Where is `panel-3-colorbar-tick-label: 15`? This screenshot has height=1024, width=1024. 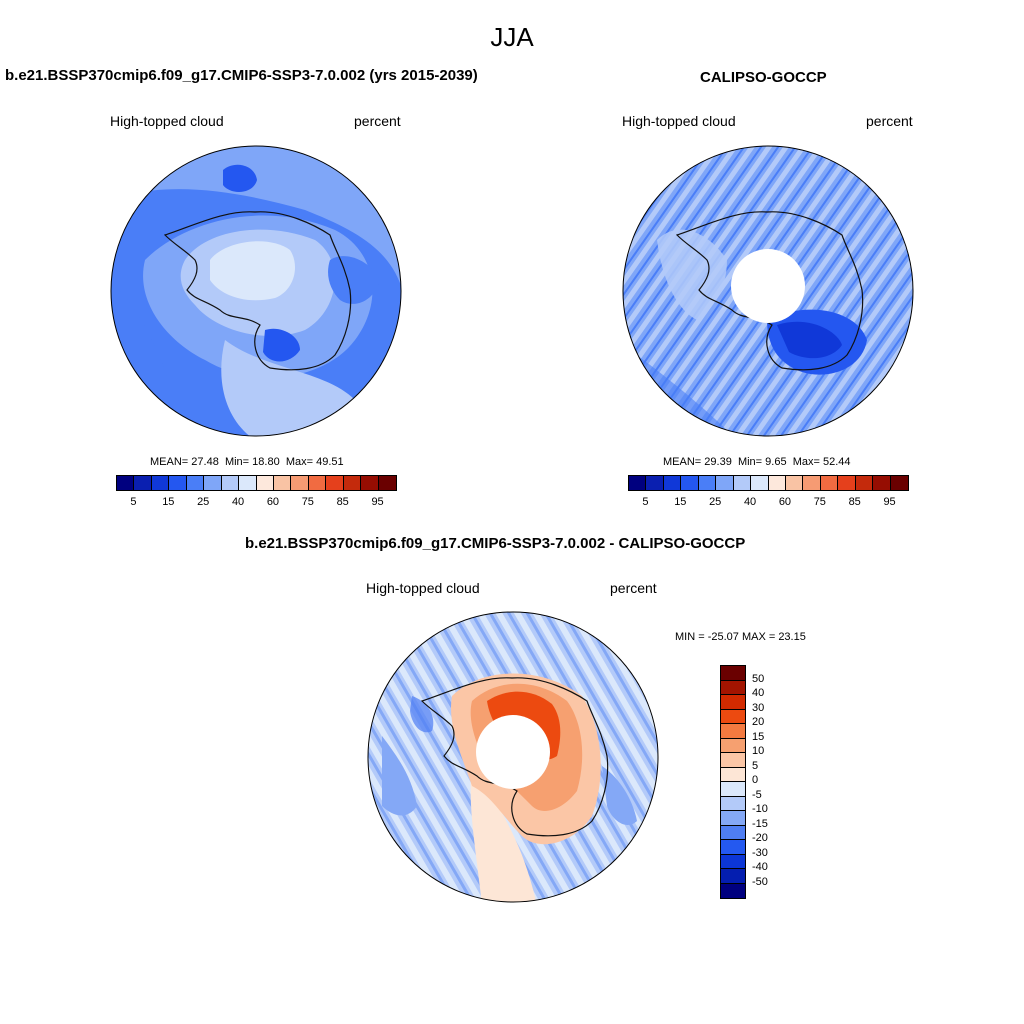 panel-3-colorbar-tick-label: 15 is located at coordinates (758, 736).